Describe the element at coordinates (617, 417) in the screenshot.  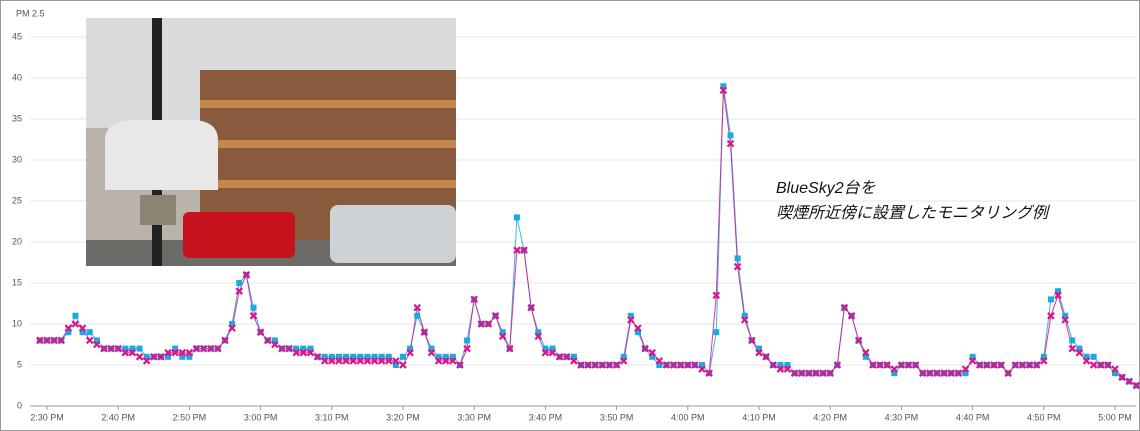
I see `x-tick-label: 3:50 PM` at that location.